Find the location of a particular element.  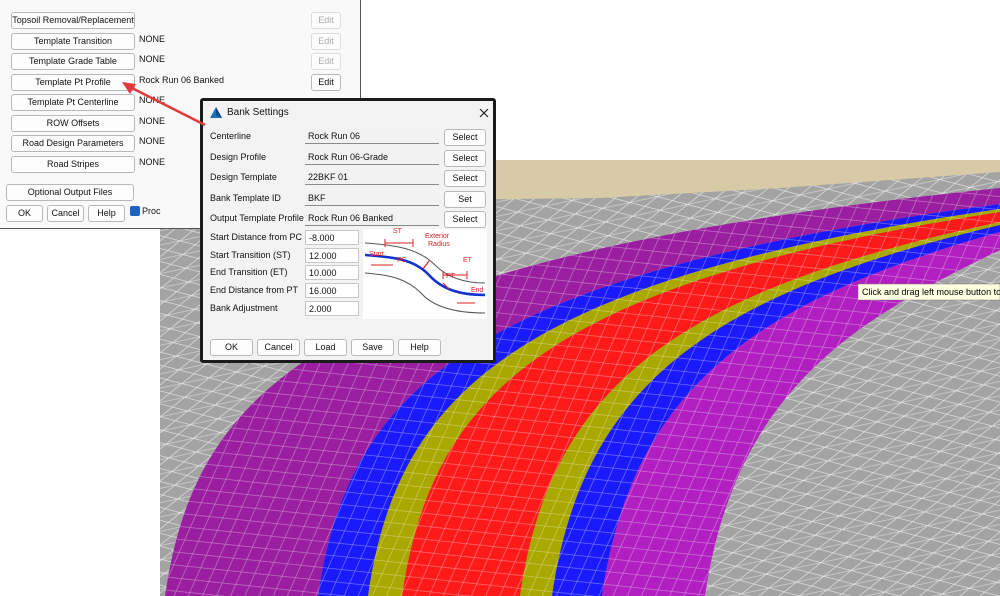

field-value: 22BKF 01 is located at coordinates (372, 177).